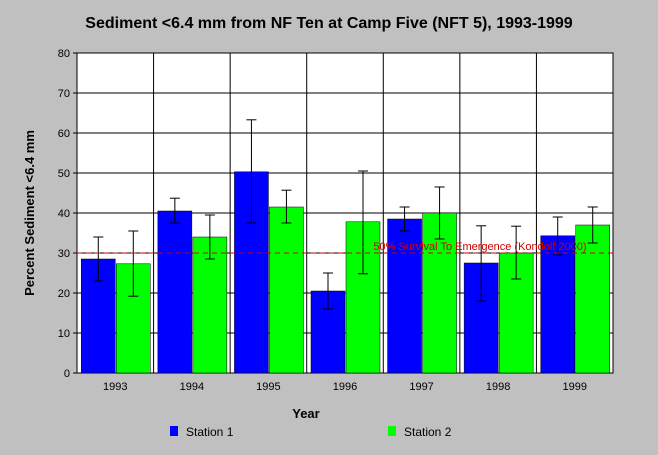 The width and height of the screenshot is (658, 455). I want to click on y-axis-label: Percent Sediment <6.4 mm, so click(29, 213).